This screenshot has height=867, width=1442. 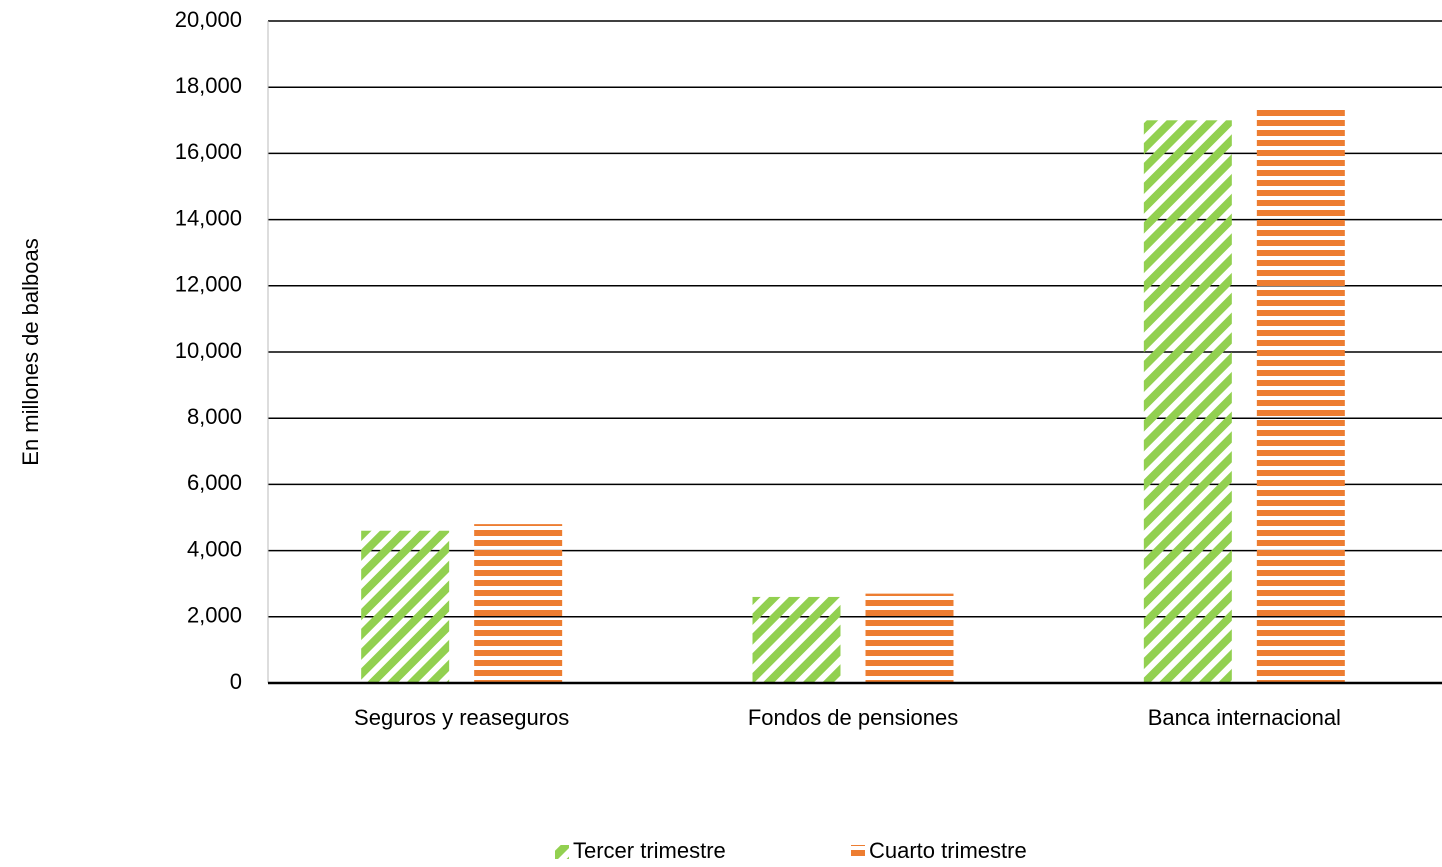 What do you see at coordinates (214, 482) in the screenshot?
I see `y-tick-label: 6,000` at bounding box center [214, 482].